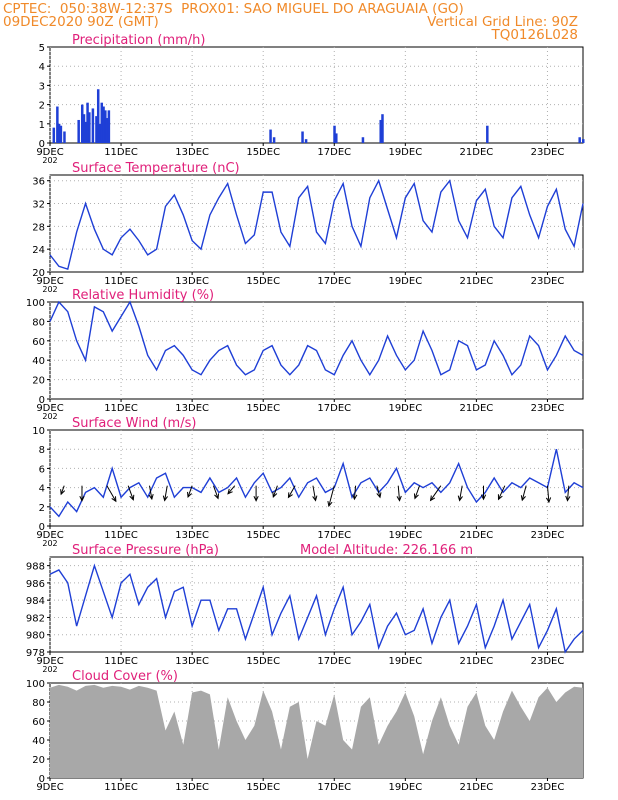  What do you see at coordinates (35, 636) in the screenshot?
I see `y-tick-label: 980` at bounding box center [35, 636].